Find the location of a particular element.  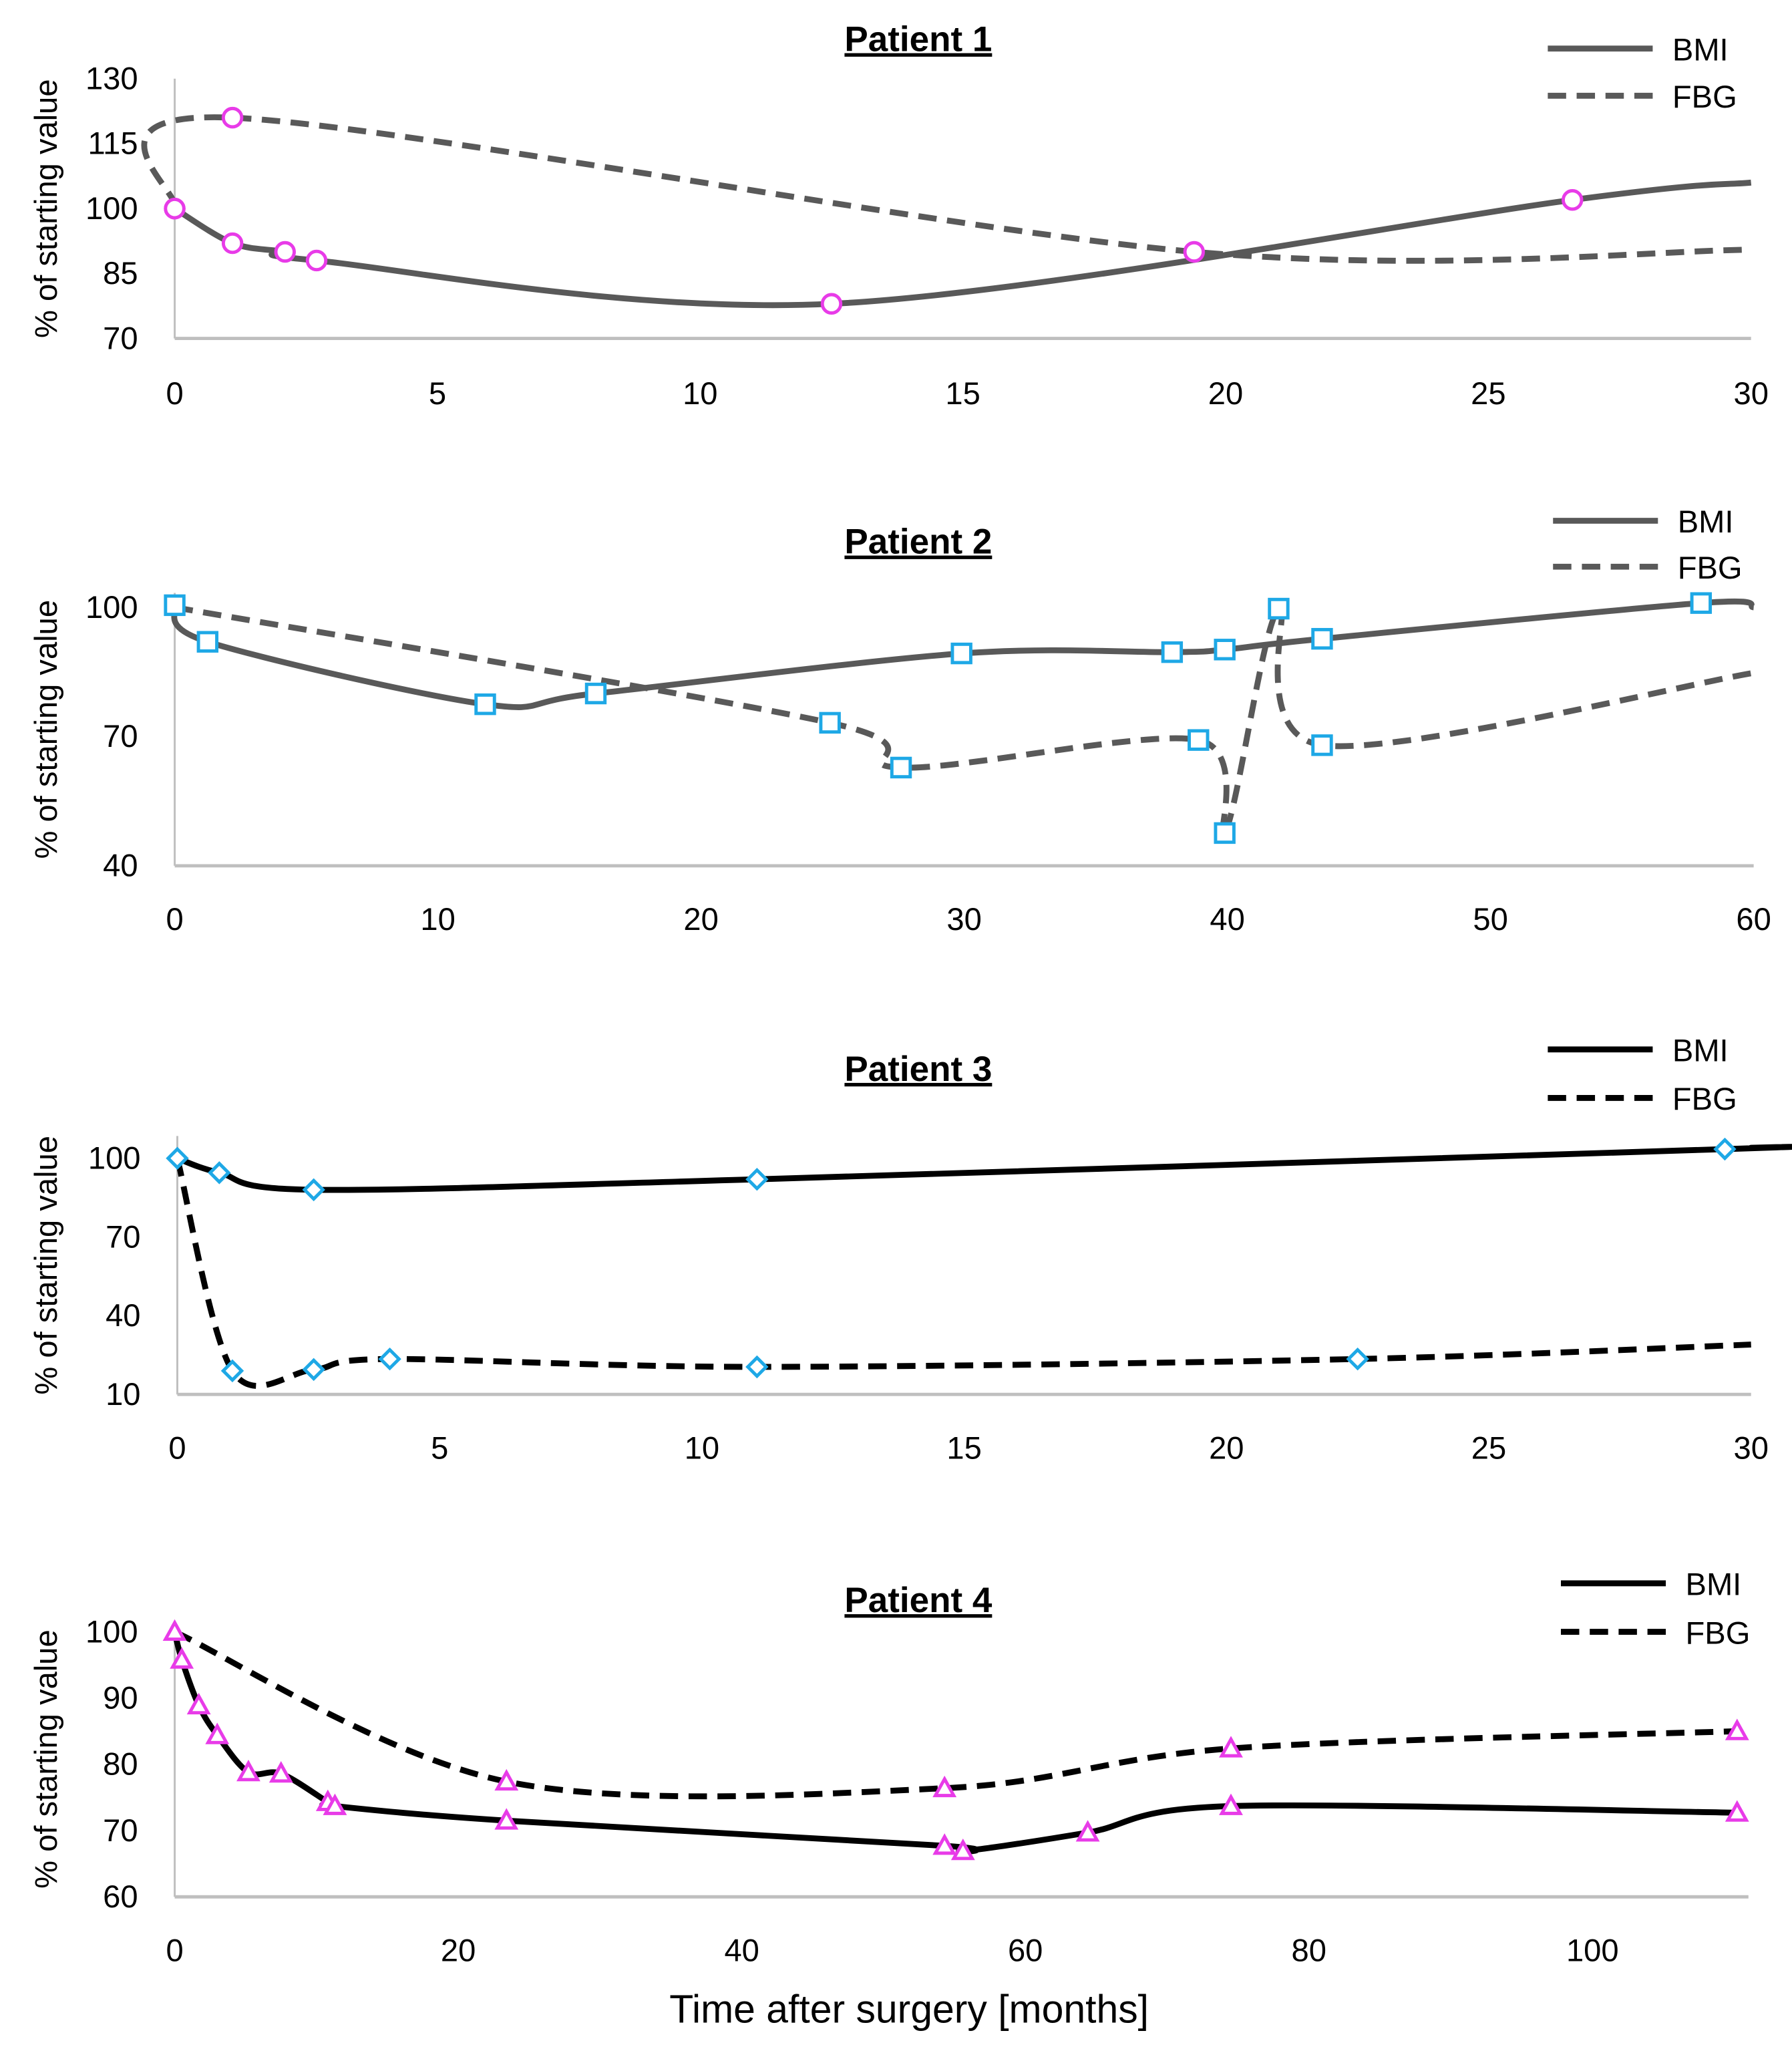

y-tick-label: 130 is located at coordinates (111, 78).